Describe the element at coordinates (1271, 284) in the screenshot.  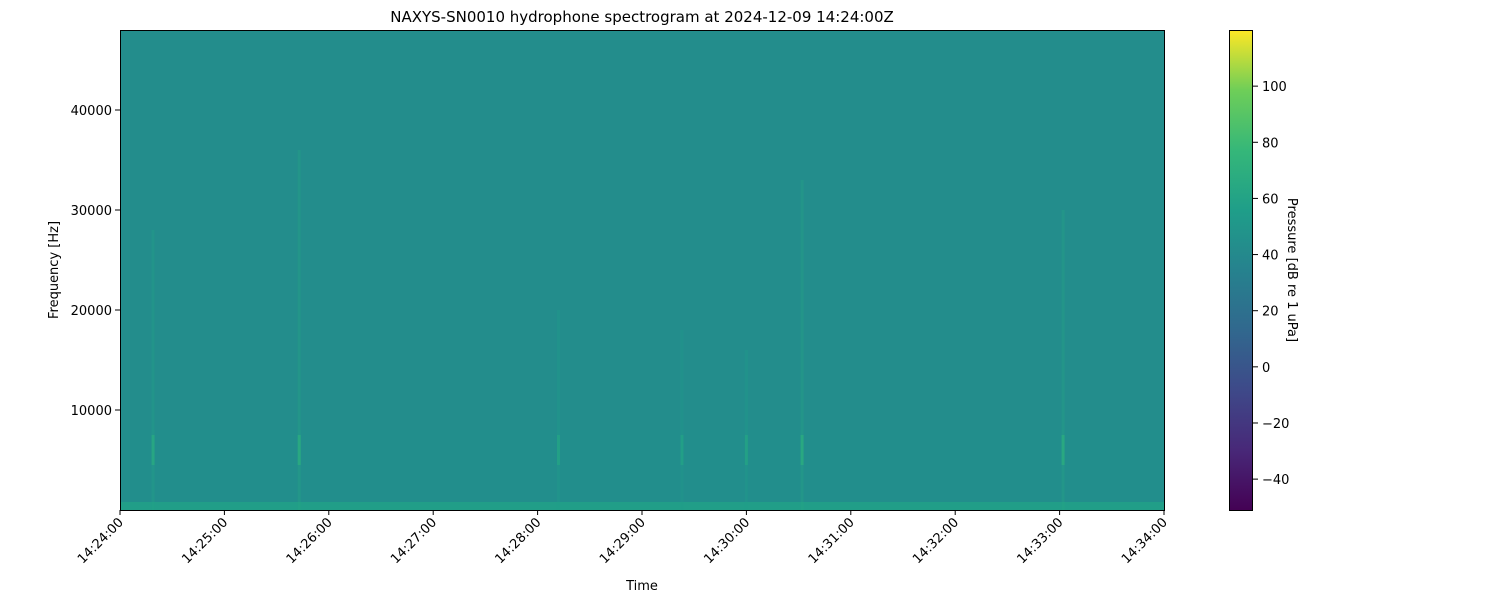
I see `colorbar-axis: −40 −20 0 20 40 60 80 100` at that location.